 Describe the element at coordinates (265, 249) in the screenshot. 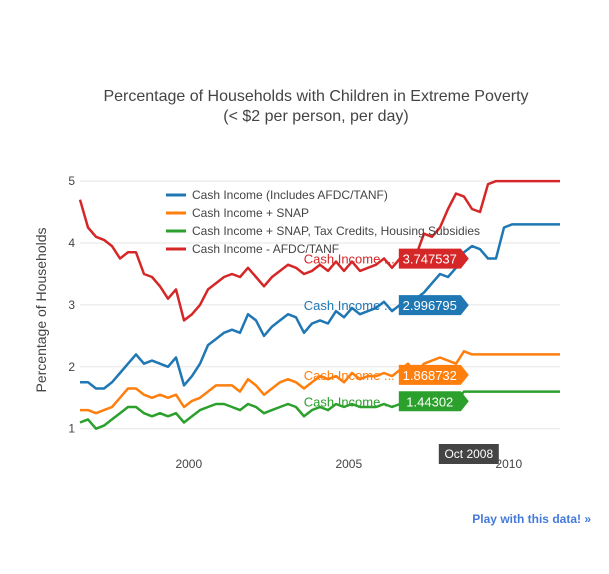

I see `legend-label: Cash Income - AFDC/TANF` at that location.